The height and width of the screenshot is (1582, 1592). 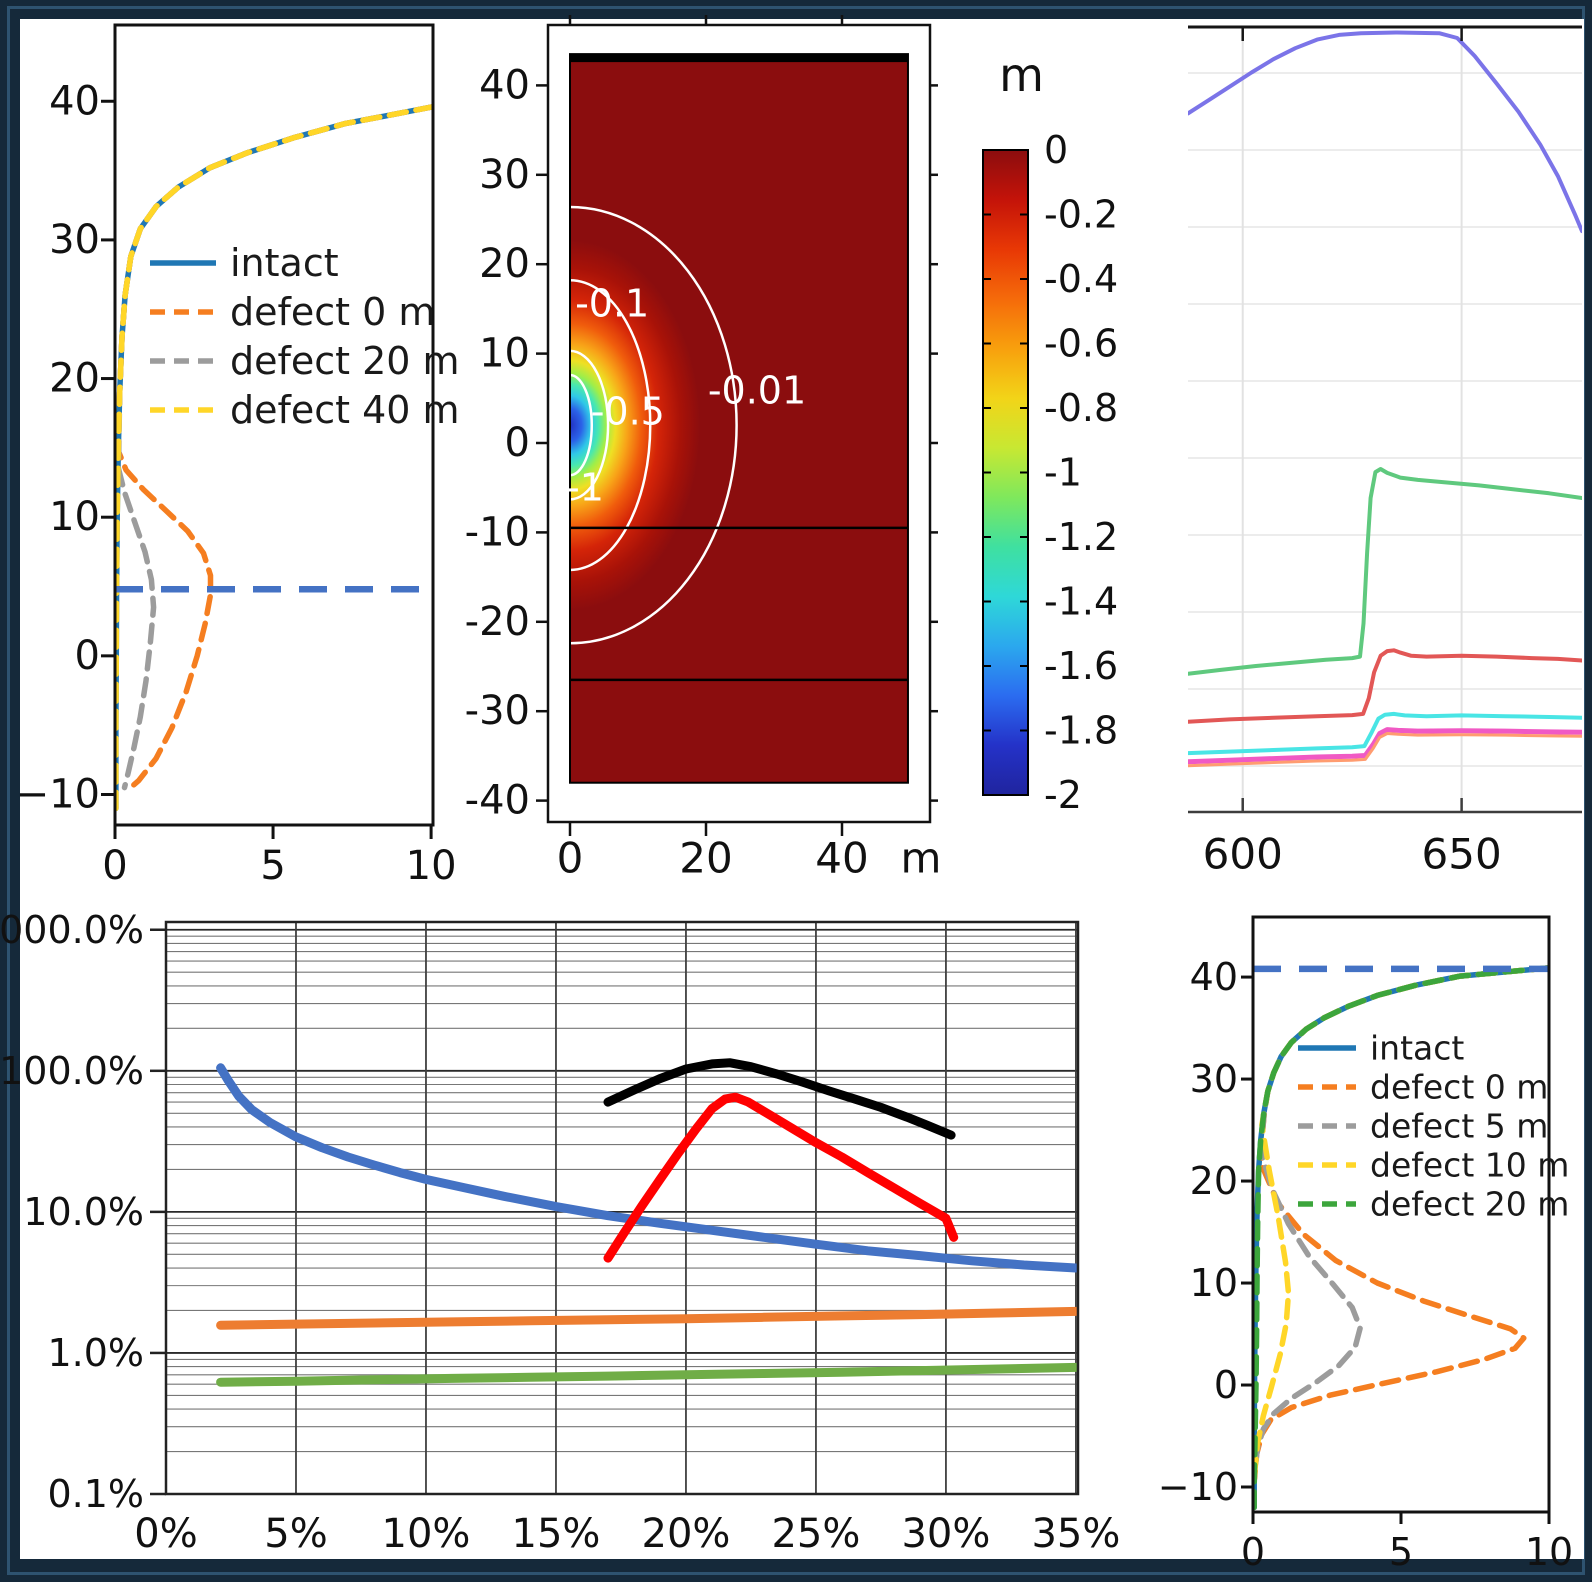 I want to click on contour-label: -0.1, so click(x=612, y=304).